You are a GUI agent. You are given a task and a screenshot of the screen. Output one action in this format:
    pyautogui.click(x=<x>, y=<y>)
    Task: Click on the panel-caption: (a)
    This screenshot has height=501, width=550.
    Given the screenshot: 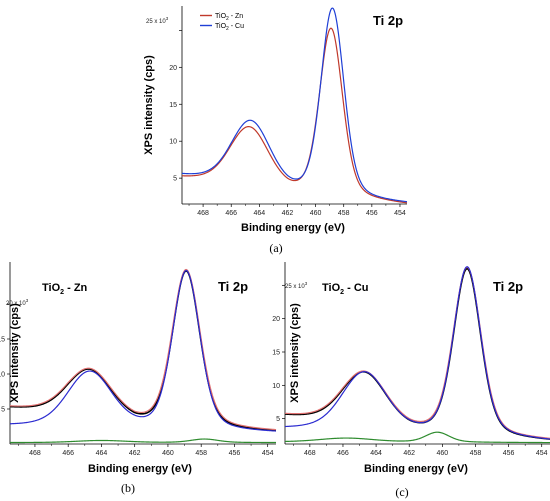 What is the action you would take?
    pyautogui.click(x=275, y=248)
    